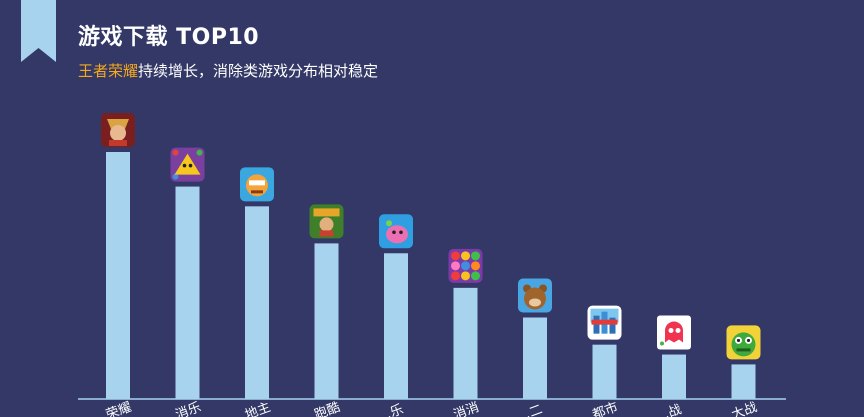  I want to click on brown-bear-icon, so click(535, 295).